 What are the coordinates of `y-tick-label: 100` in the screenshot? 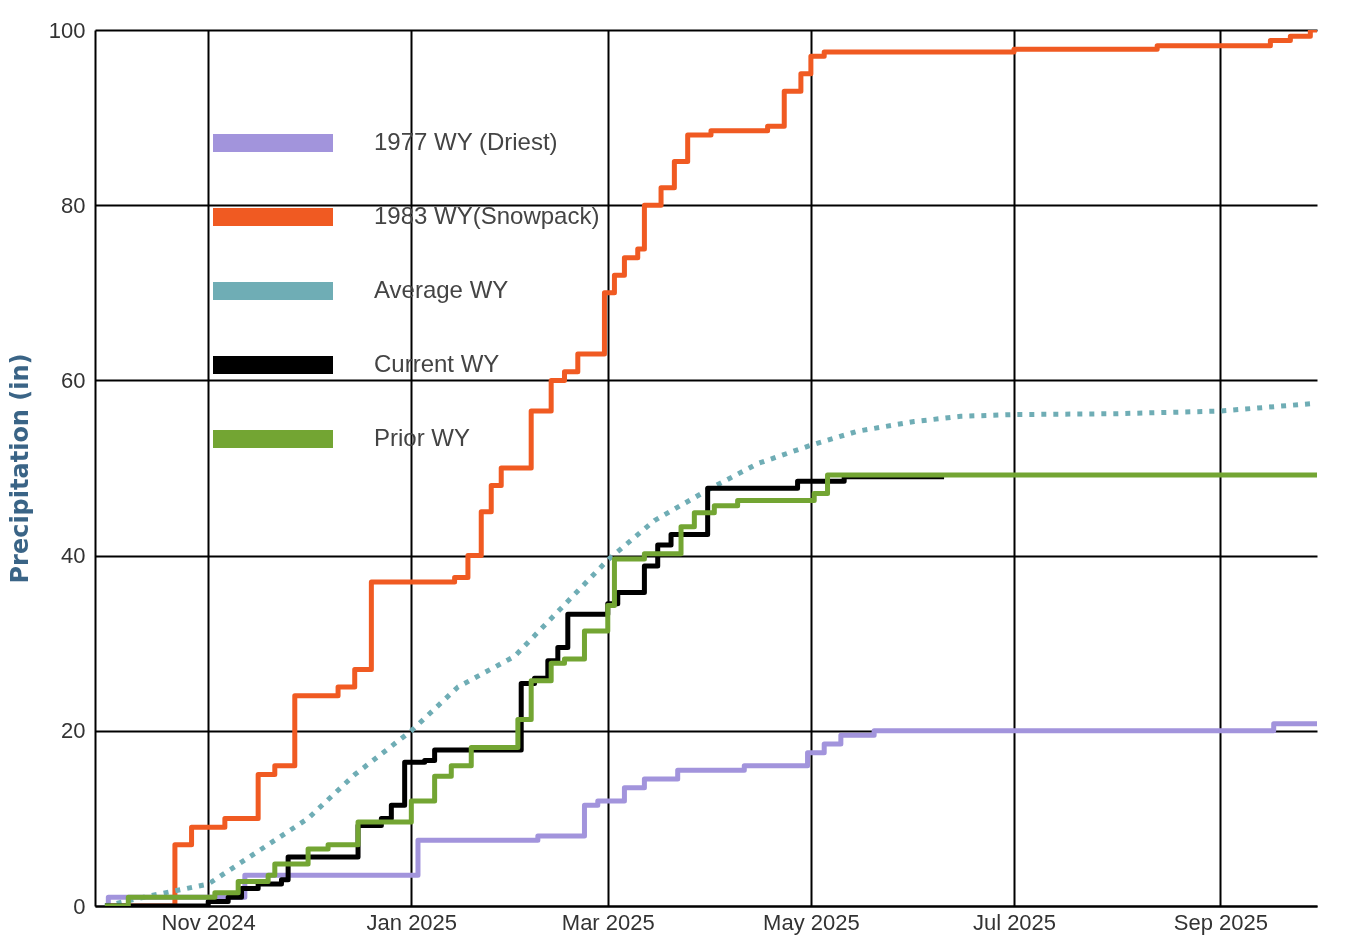 It's located at (67, 30).